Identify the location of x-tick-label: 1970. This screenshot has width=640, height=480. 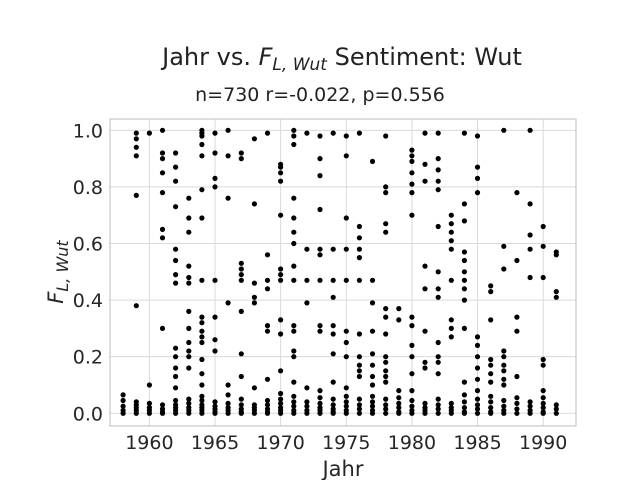
(280, 443).